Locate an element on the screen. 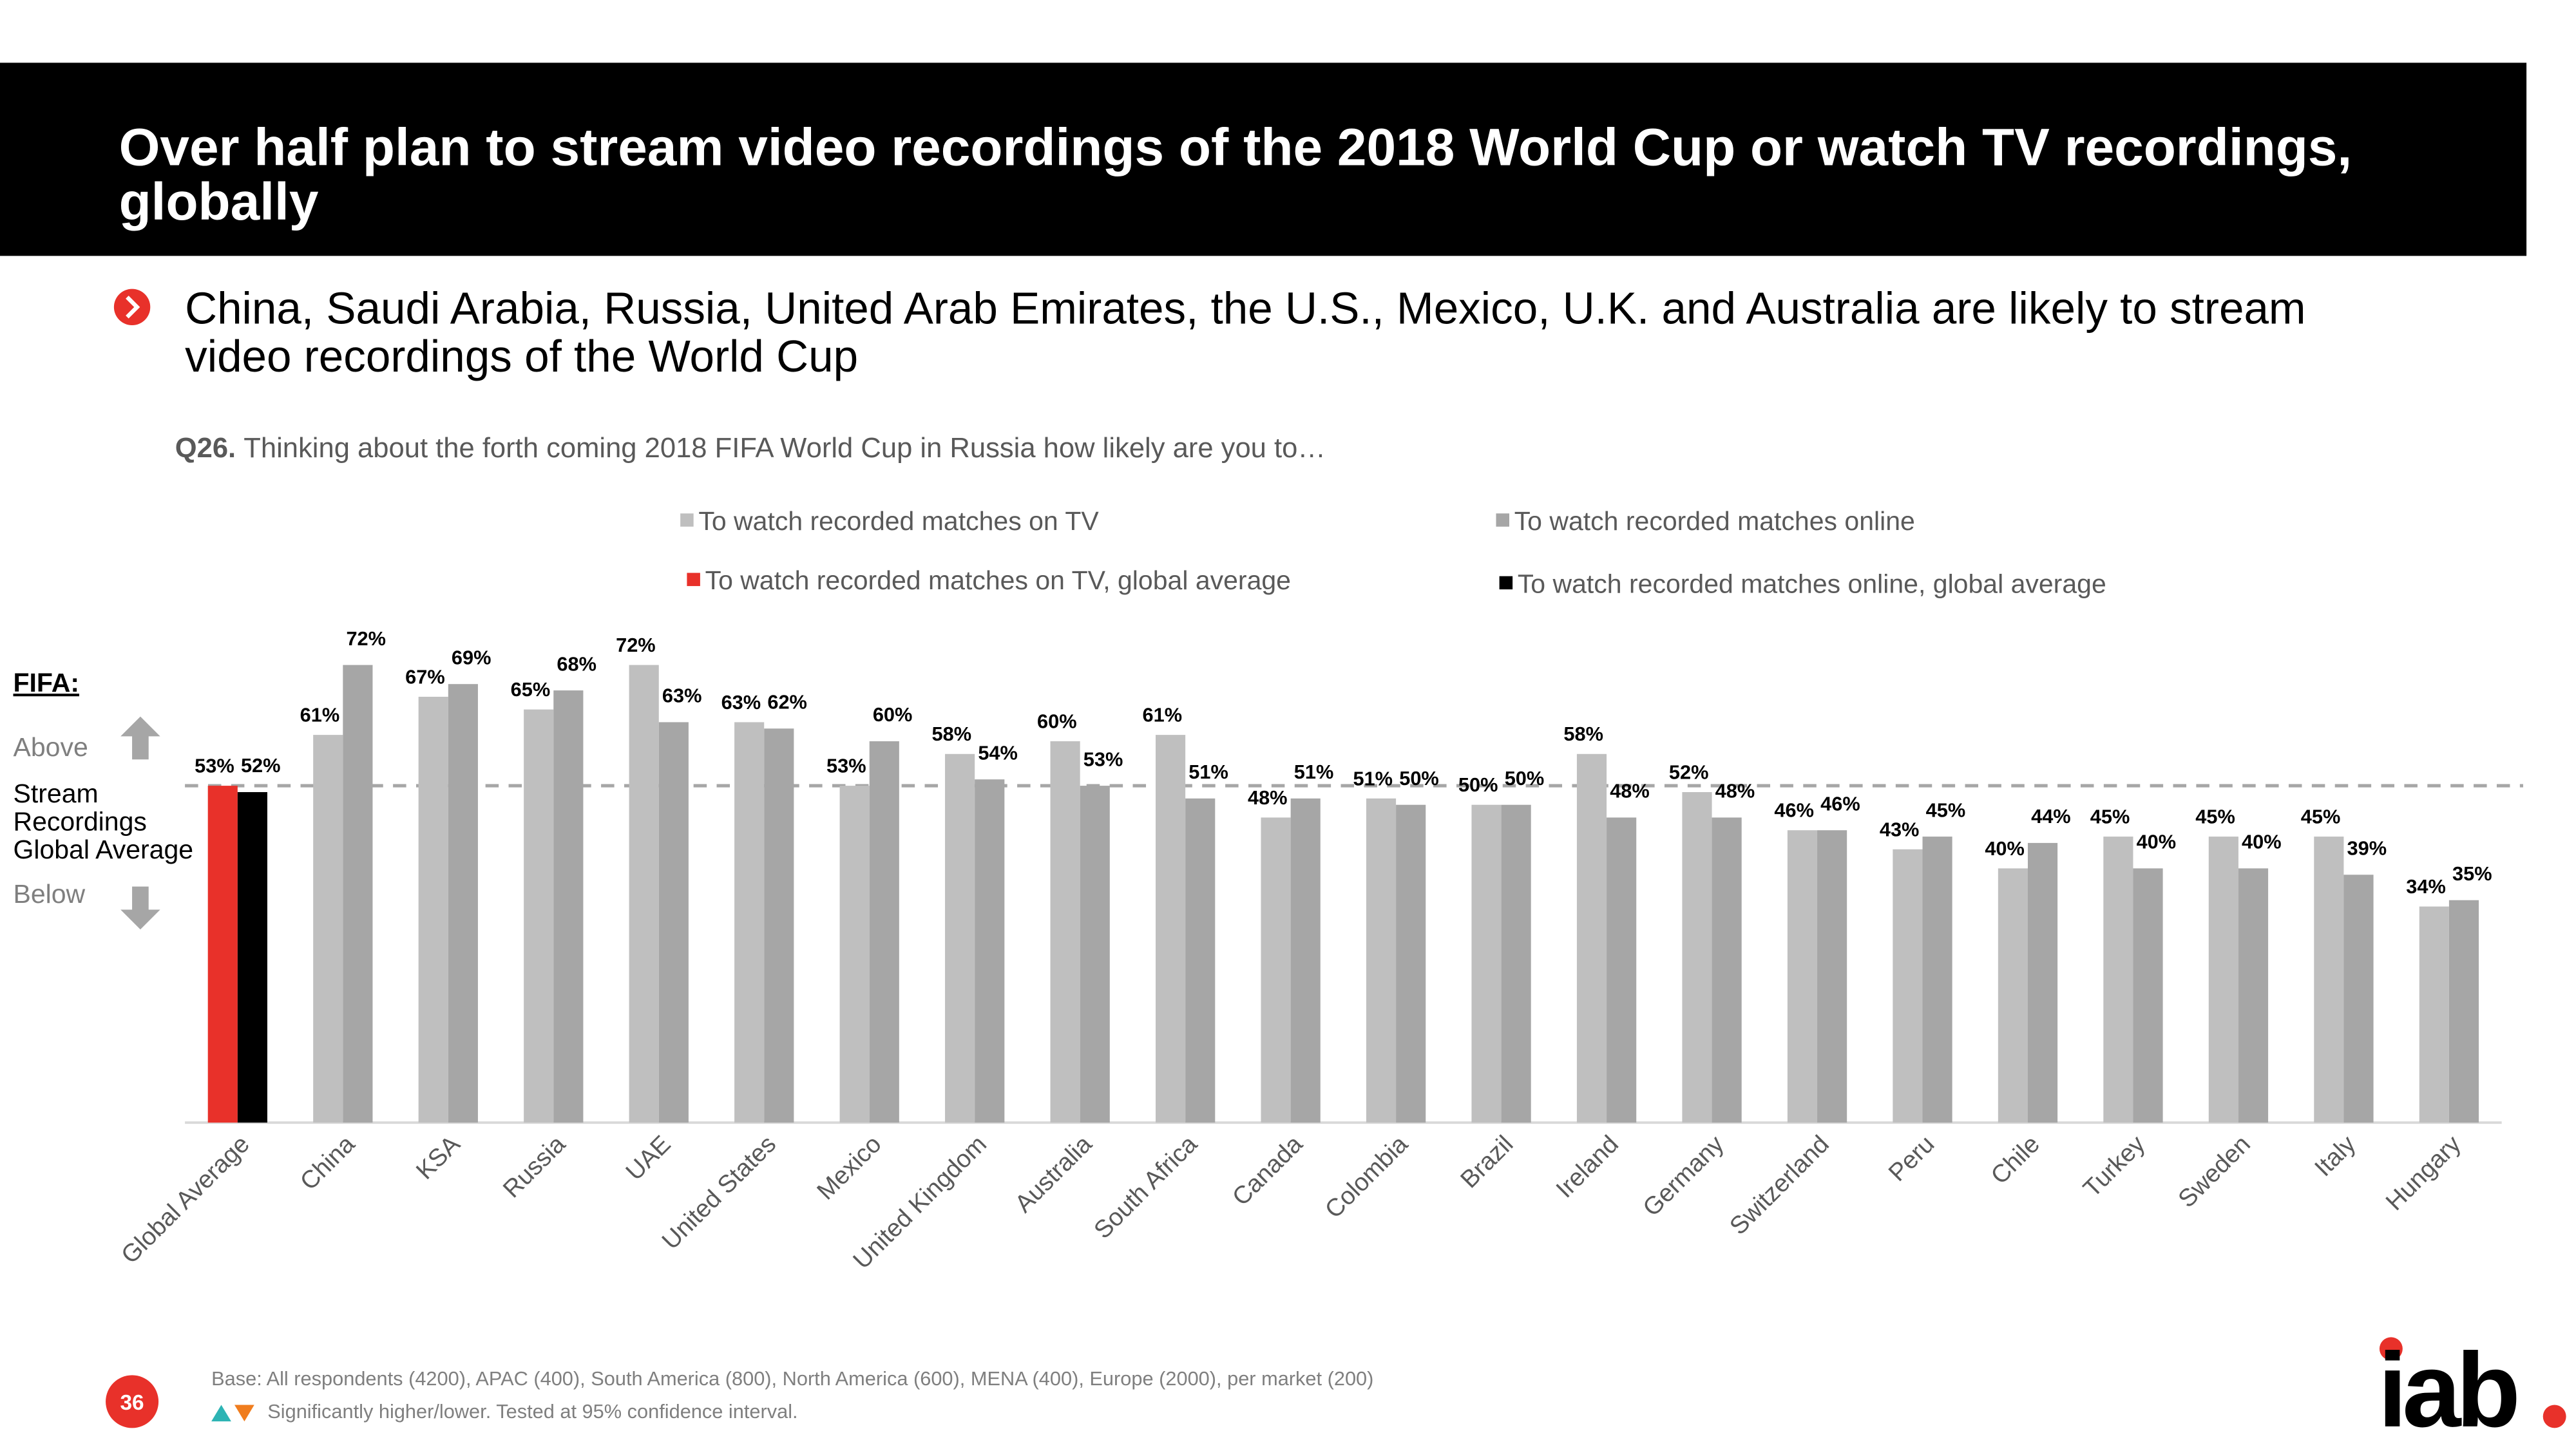 This screenshot has height=1449, width=2576. x-tick-label: Switzerland is located at coordinates (1779, 1185).